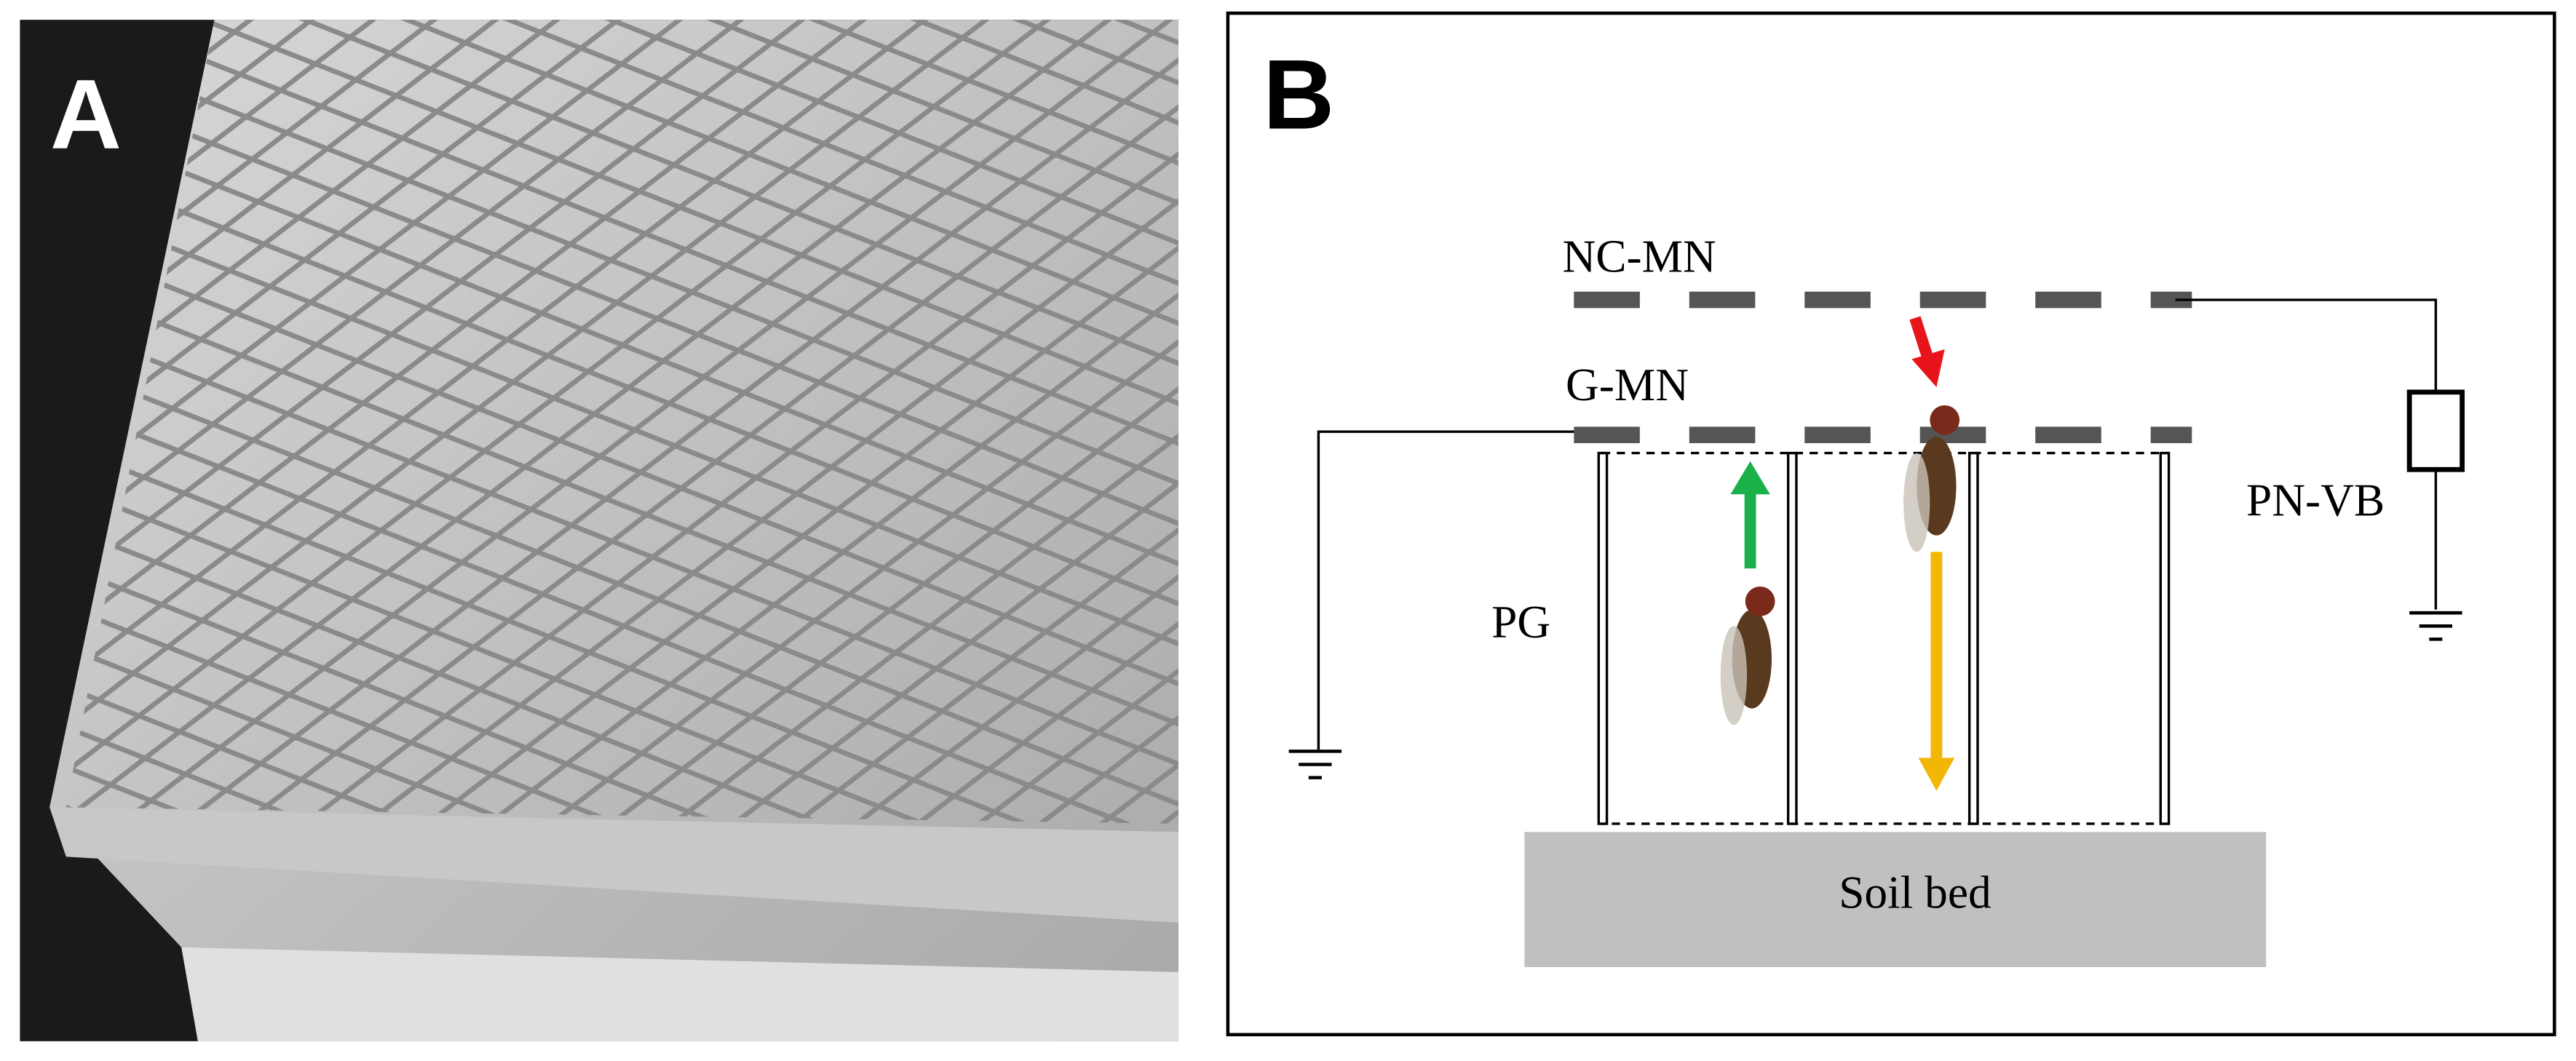 The image size is (2576, 1061). What do you see at coordinates (86, 115) in the screenshot?
I see `panel-label: A` at bounding box center [86, 115].